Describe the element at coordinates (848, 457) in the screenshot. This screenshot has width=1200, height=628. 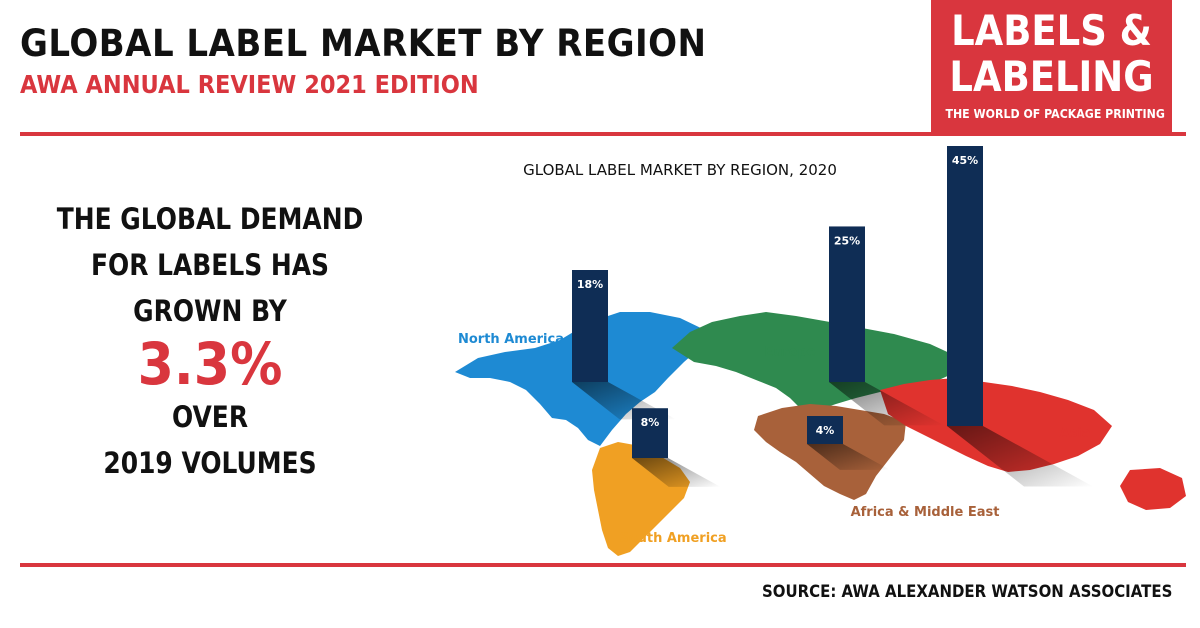
I see `bar-shadow-africa-middle-east` at that location.